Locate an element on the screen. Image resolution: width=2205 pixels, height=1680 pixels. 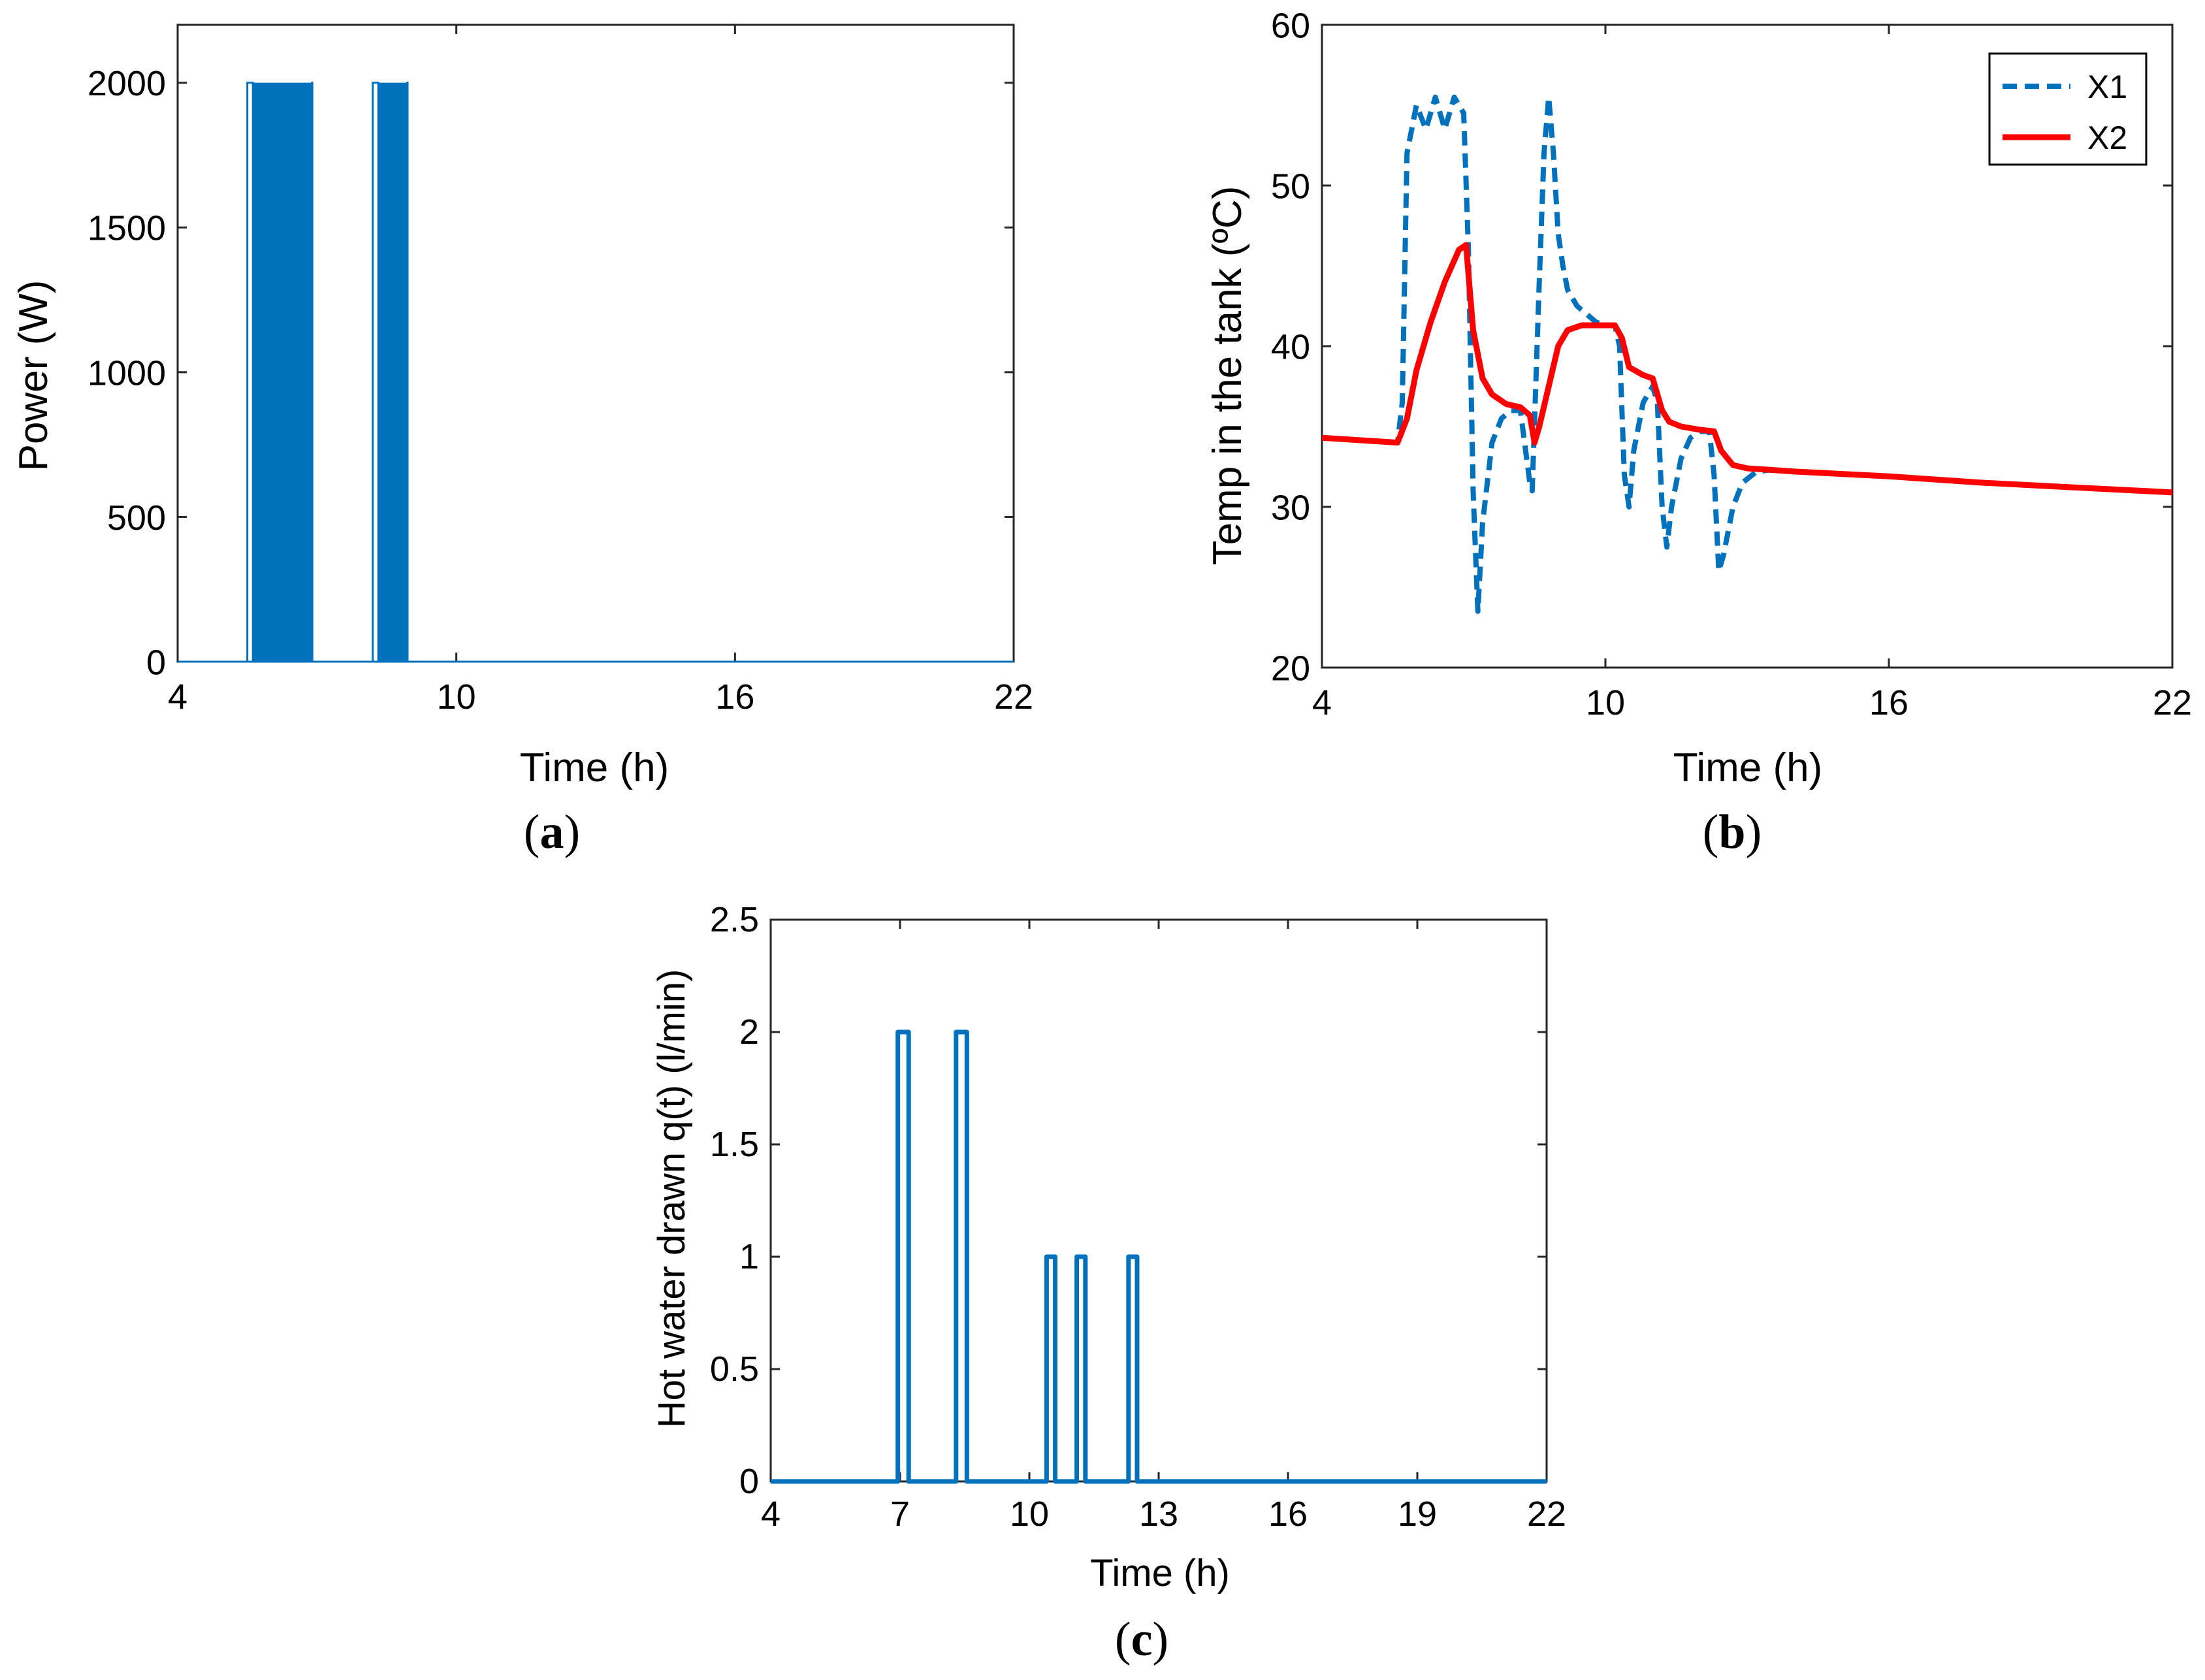
panel-a-tag-letter: a is located at coordinates (552, 832).